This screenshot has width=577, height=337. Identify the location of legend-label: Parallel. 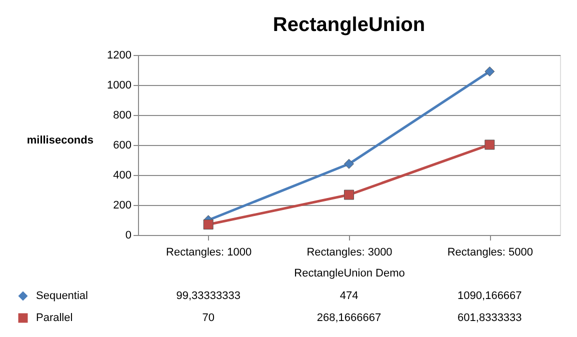
(54, 318).